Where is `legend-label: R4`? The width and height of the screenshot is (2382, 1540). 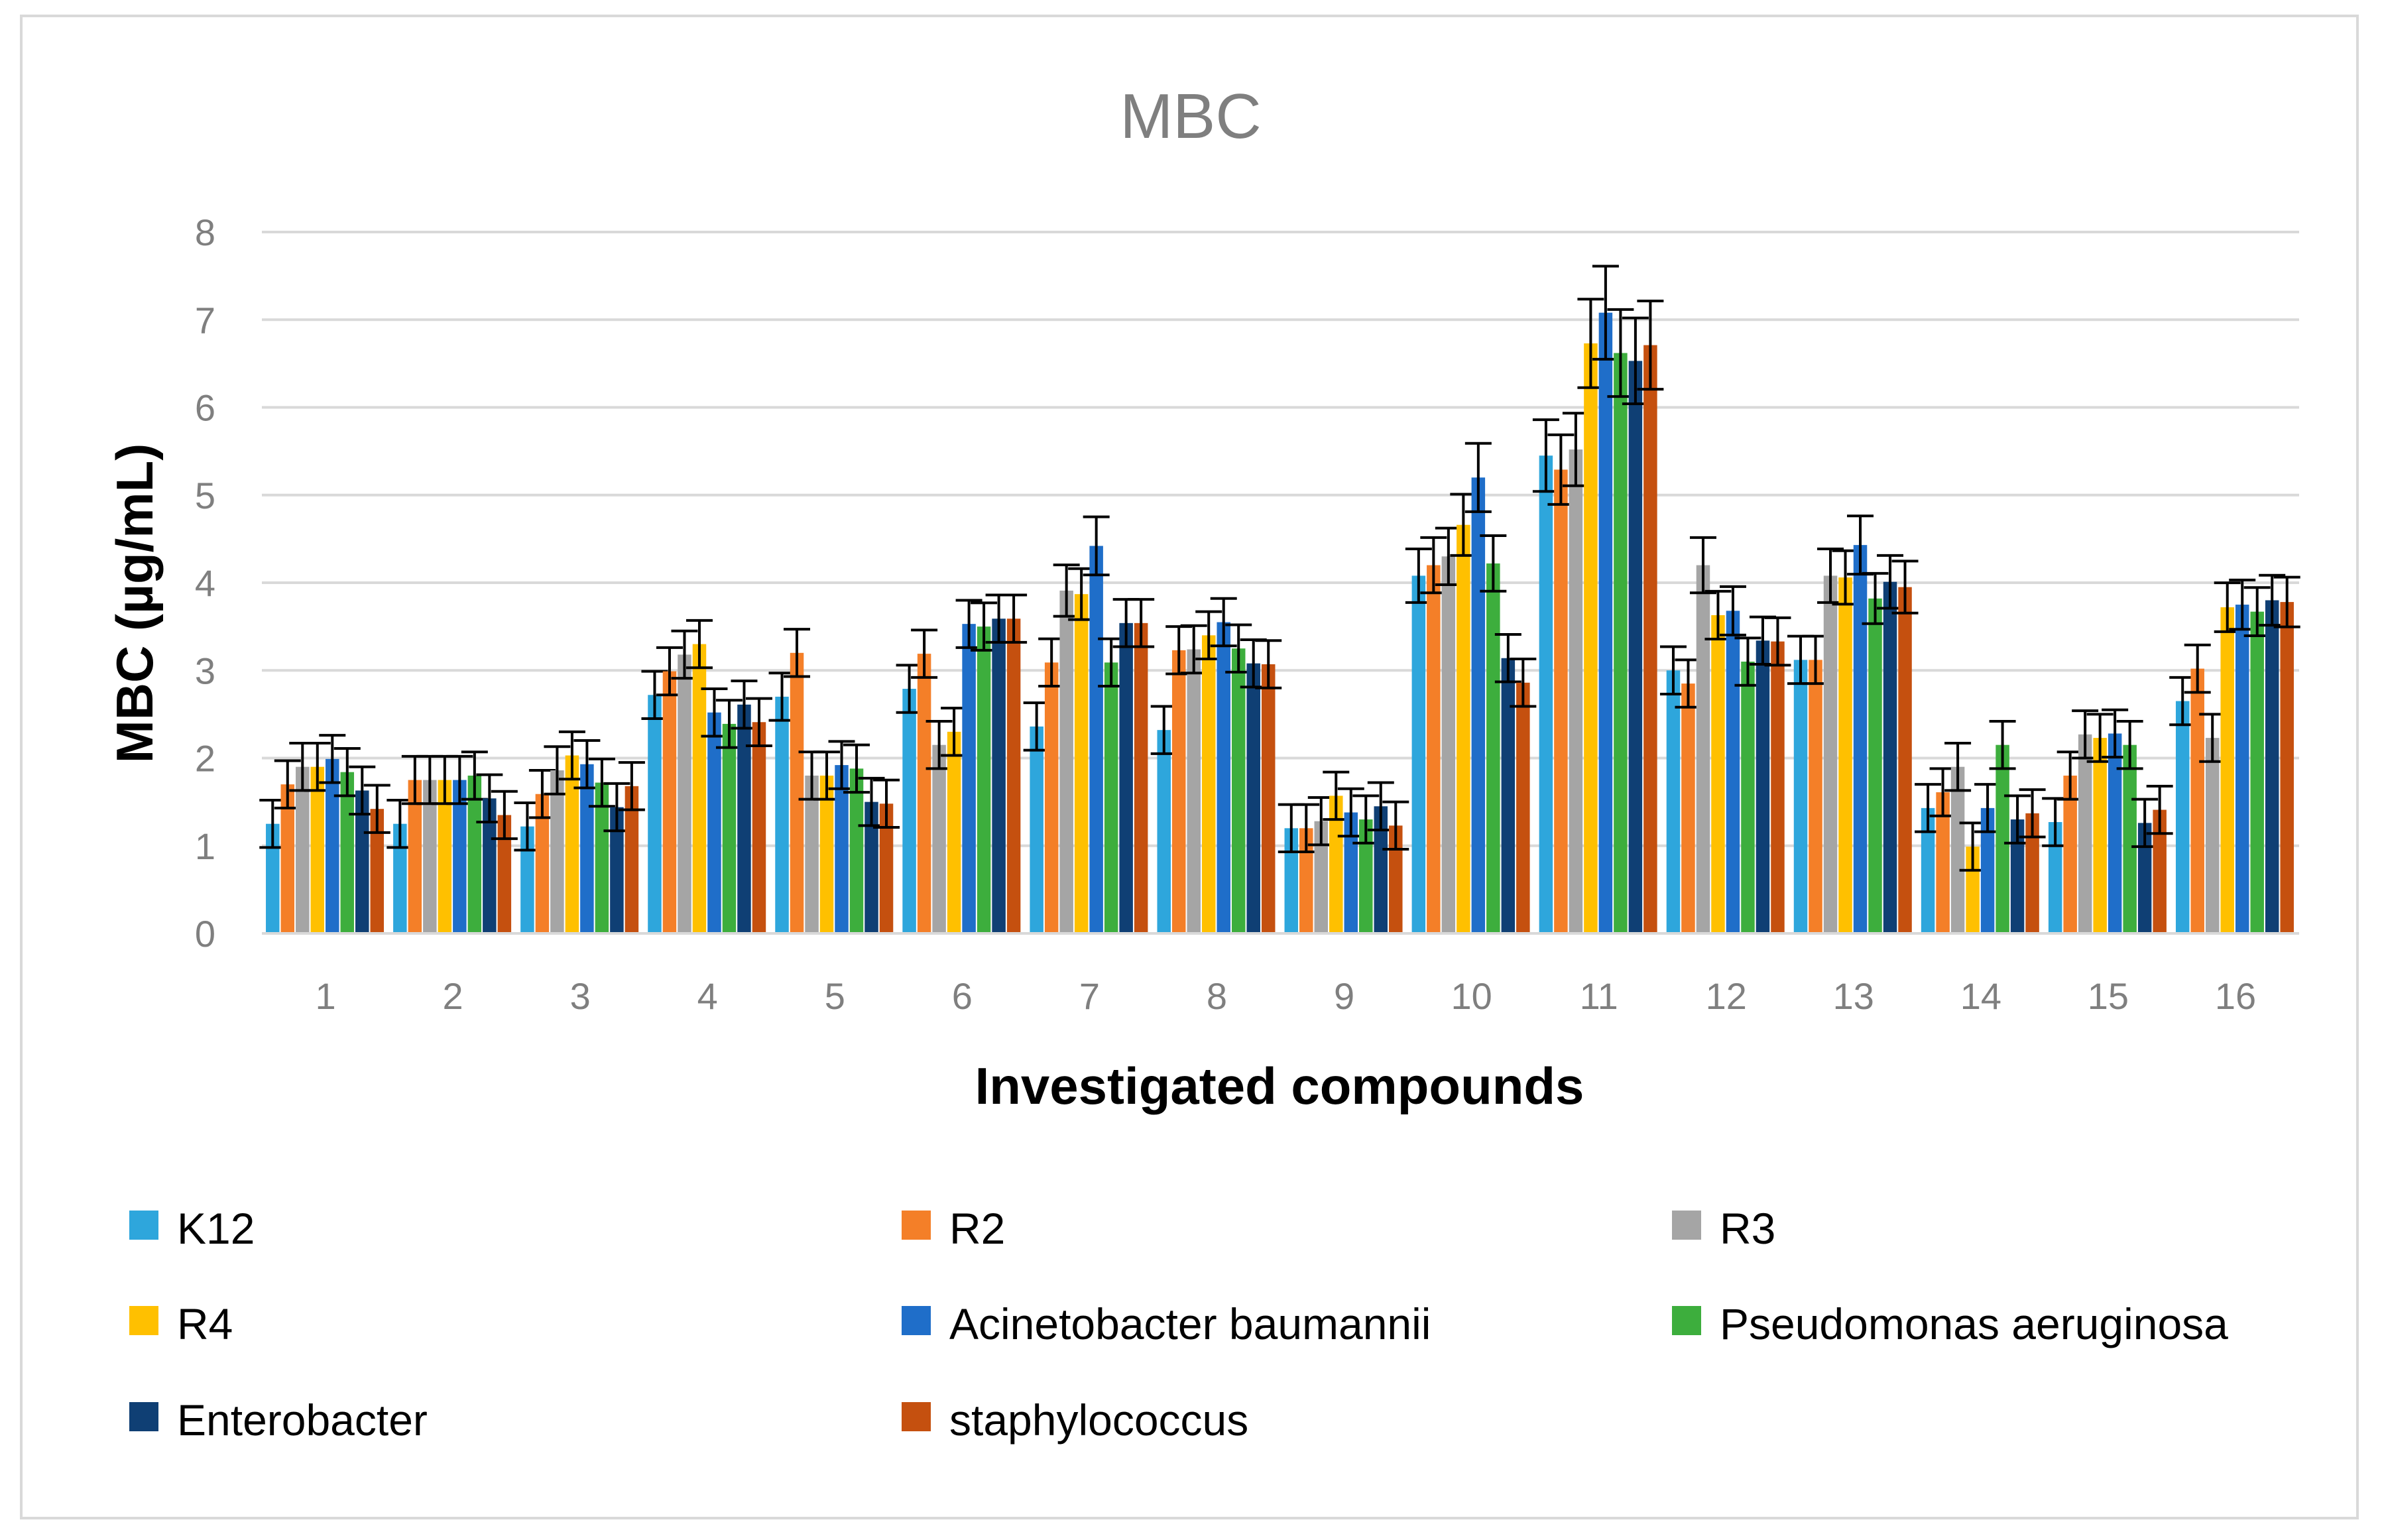 legend-label: R4 is located at coordinates (205, 1323).